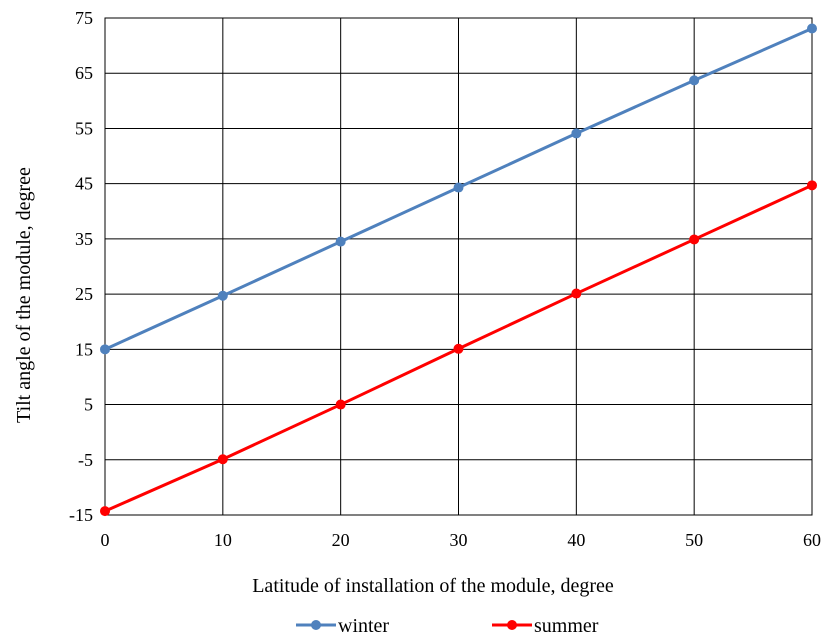 This screenshot has width=825, height=639. I want to click on y-tick-label-6: 45, so click(84, 184).